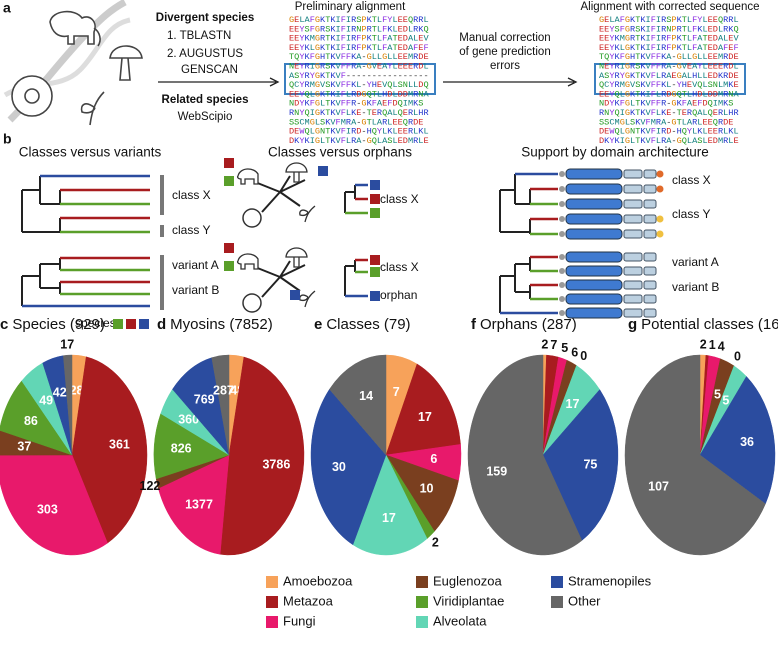 This screenshot has height=654, width=778. Describe the element at coordinates (410, 57) in the screenshot. I see `residue: M` at that location.